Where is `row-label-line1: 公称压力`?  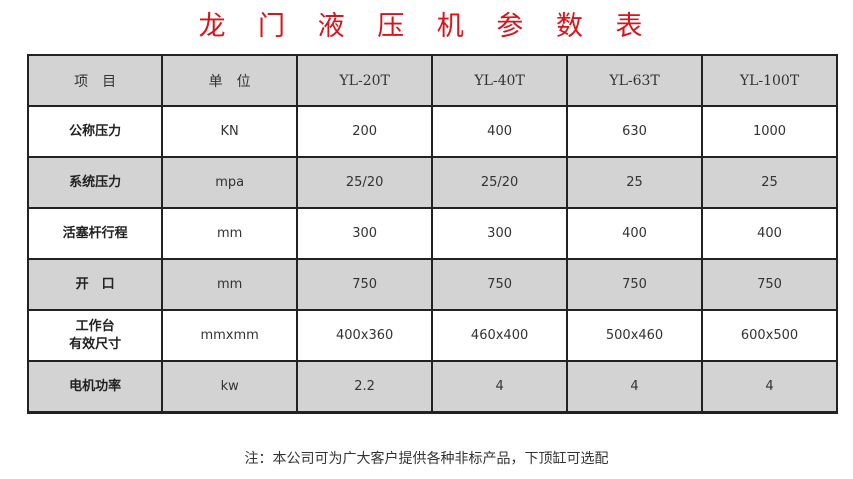 row-label-line1: 公称压力 is located at coordinates (95, 131).